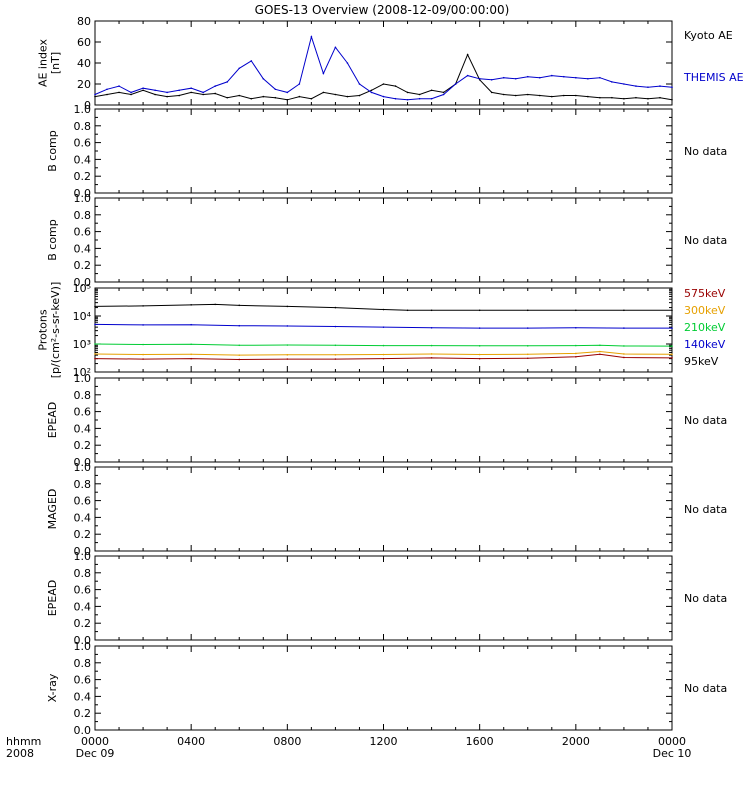  Describe the element at coordinates (55, 330) in the screenshot. I see `y-axis-label-line: [p/(cm²-s-sr-keV)]` at that location.